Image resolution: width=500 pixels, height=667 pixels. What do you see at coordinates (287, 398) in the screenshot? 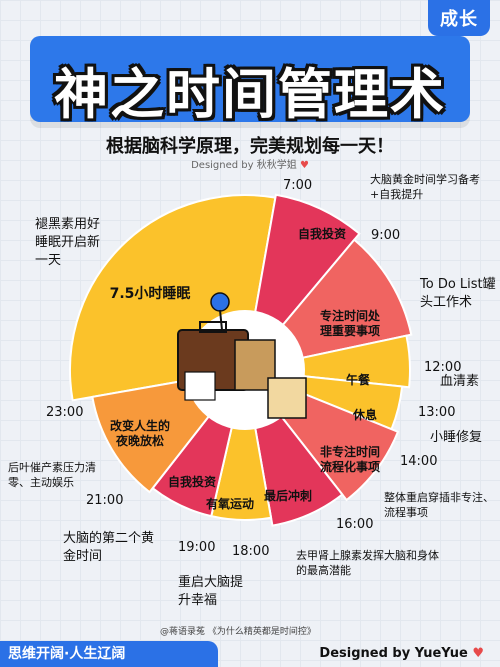
I see `calculator-icon` at bounding box center [287, 398].